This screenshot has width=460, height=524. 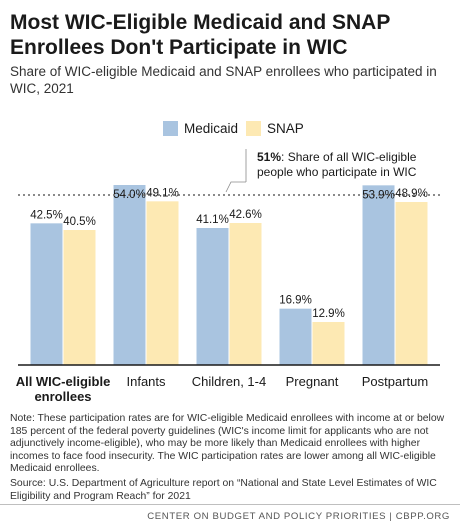 What do you see at coordinates (170, 128) in the screenshot?
I see `legend-swatch-medicaid` at bounding box center [170, 128].